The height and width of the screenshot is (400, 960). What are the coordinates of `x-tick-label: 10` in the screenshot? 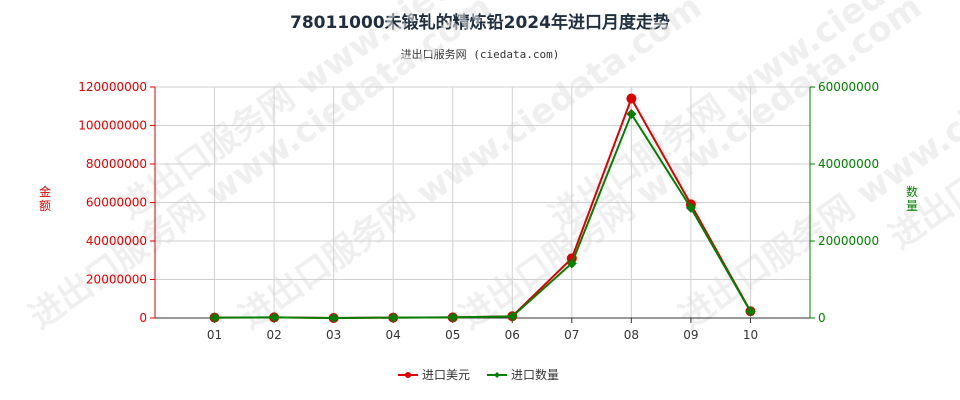 It's located at (750, 335).